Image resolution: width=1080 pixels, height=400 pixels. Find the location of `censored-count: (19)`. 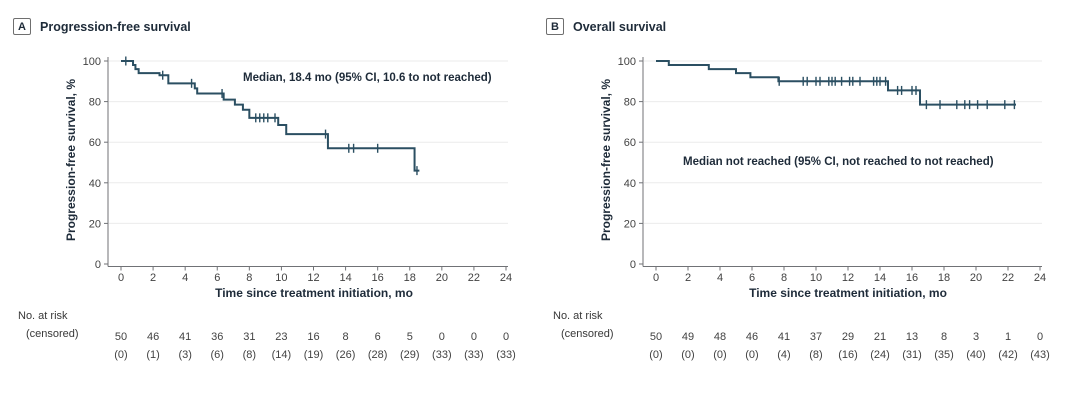

censored-count: (19) is located at coordinates (314, 355).